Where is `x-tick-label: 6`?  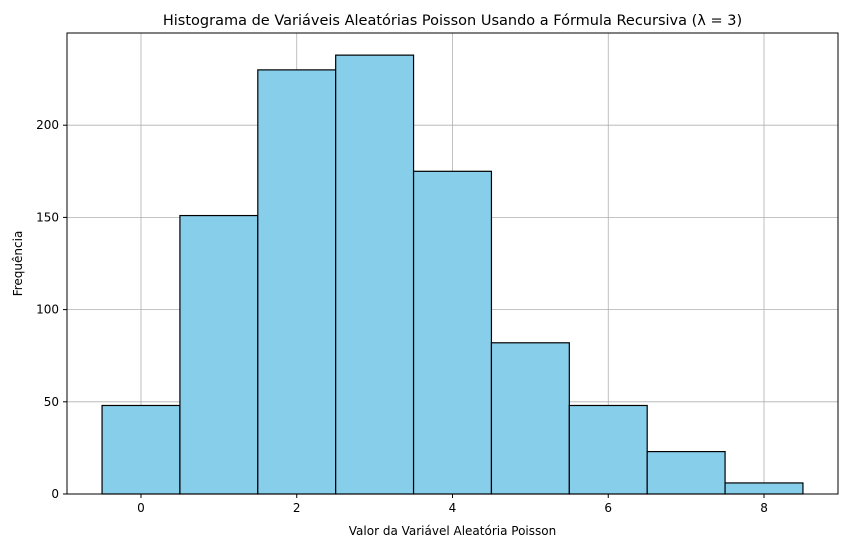
x-tick-label: 6 is located at coordinates (608, 508).